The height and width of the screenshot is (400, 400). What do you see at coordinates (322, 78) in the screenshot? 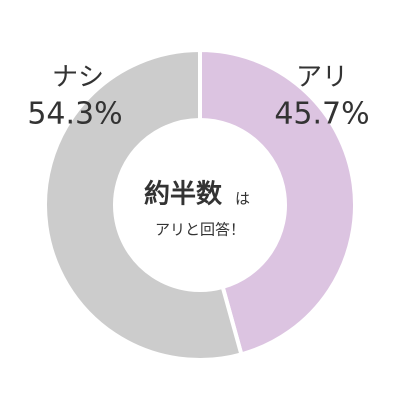
I see `segment-label: アリ` at bounding box center [322, 78].